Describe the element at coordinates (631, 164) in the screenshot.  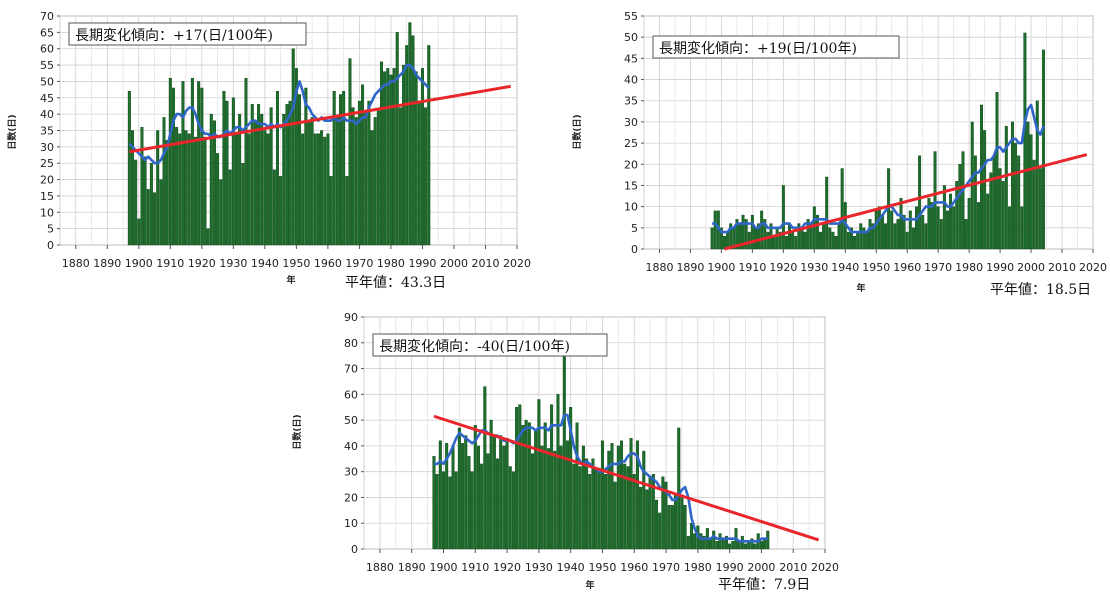
I see `y-tick-label: 20` at that location.